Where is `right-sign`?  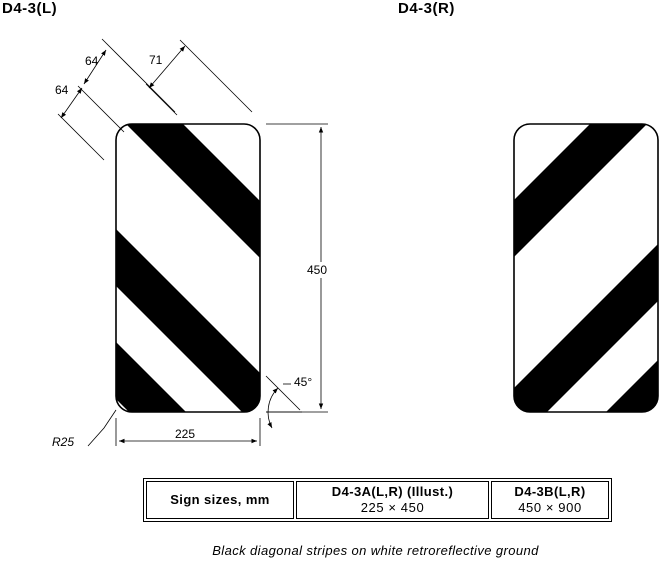
right-sign is located at coordinates (586, 268).